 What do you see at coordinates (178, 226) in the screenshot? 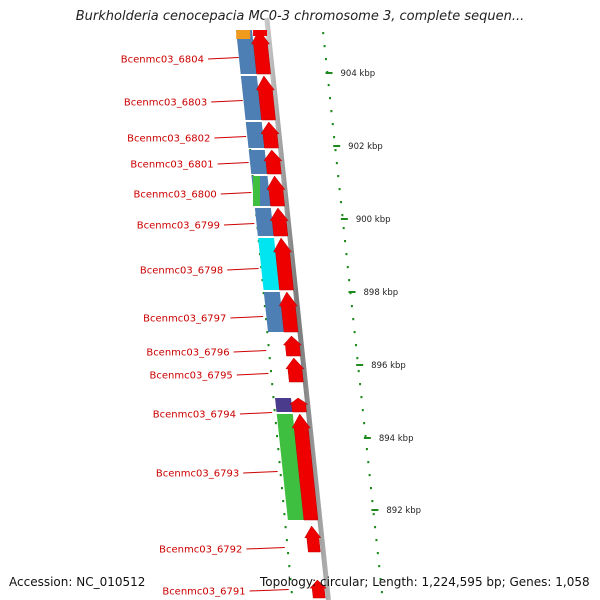
I see `gene-label: Bcenmc03_6799` at bounding box center [178, 226].